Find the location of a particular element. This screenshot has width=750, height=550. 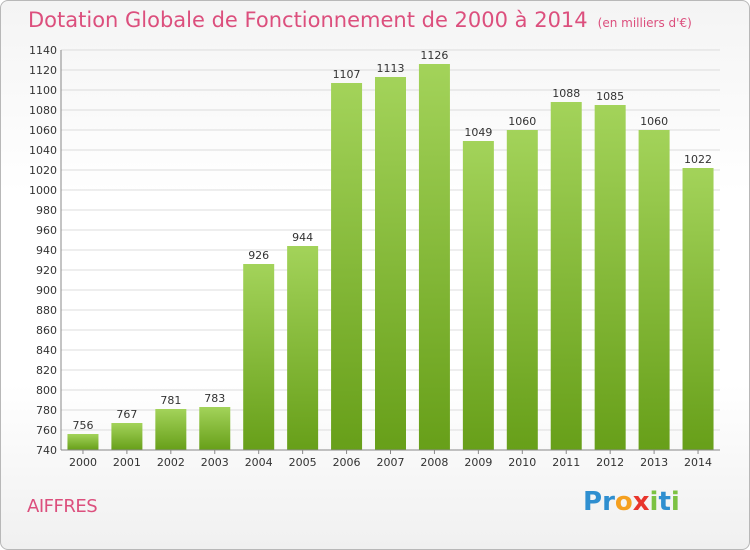

bar-2009 is located at coordinates (478, 295).